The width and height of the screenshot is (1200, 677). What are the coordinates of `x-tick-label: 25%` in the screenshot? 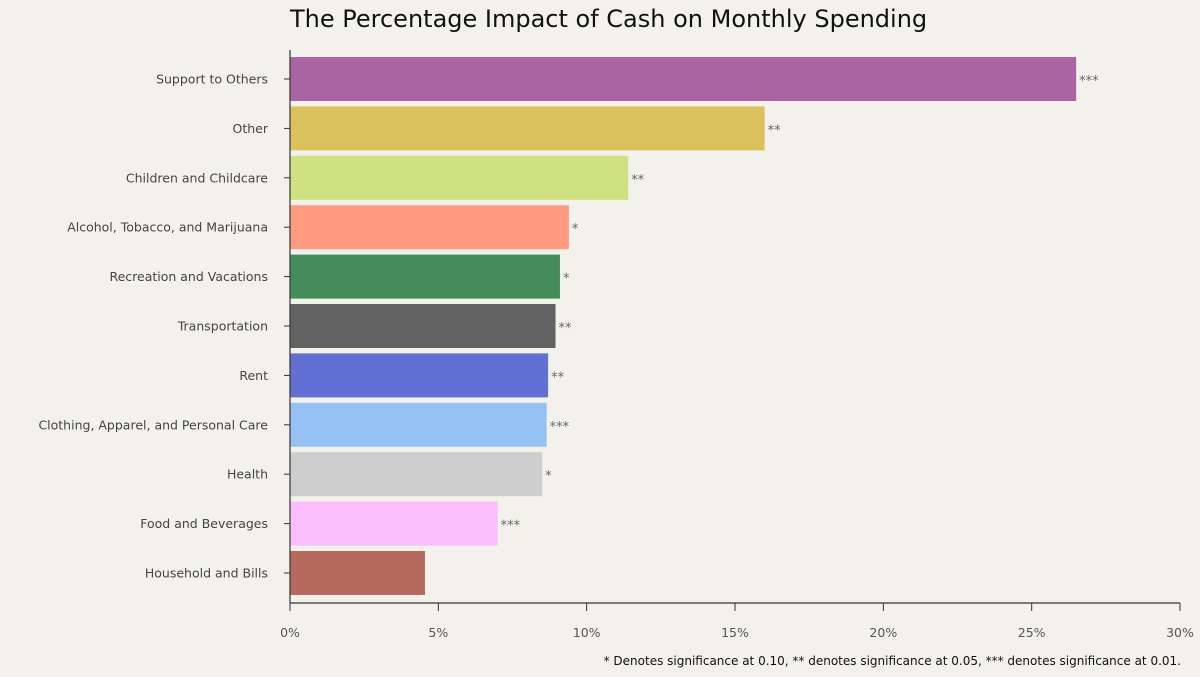 It's located at (1032, 632).